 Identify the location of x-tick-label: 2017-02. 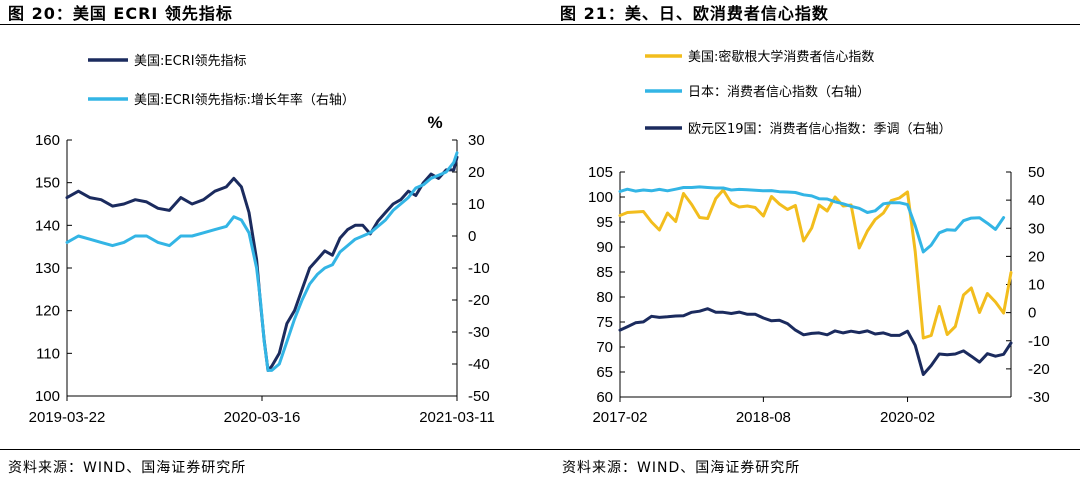
(619, 417).